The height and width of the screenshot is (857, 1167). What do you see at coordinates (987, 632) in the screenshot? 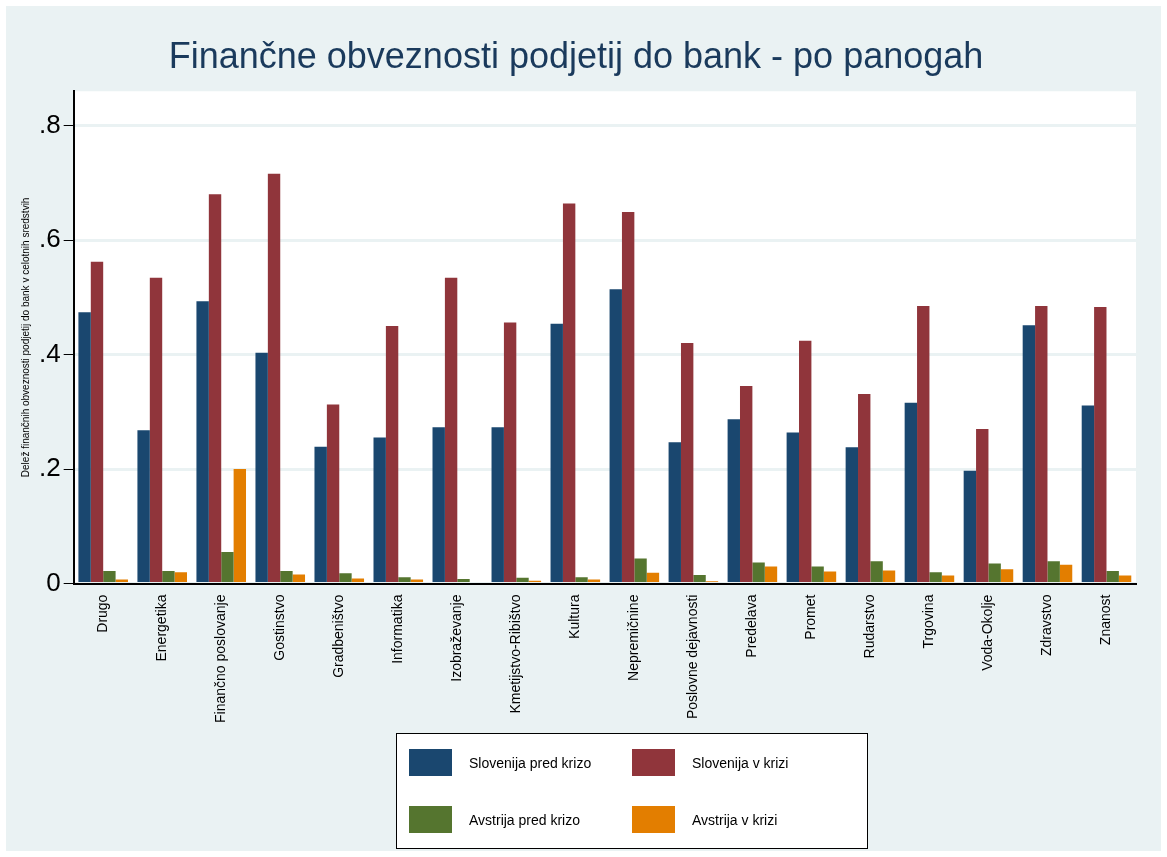
I see `x-tick-label: Voda-Okolje` at bounding box center [987, 632].